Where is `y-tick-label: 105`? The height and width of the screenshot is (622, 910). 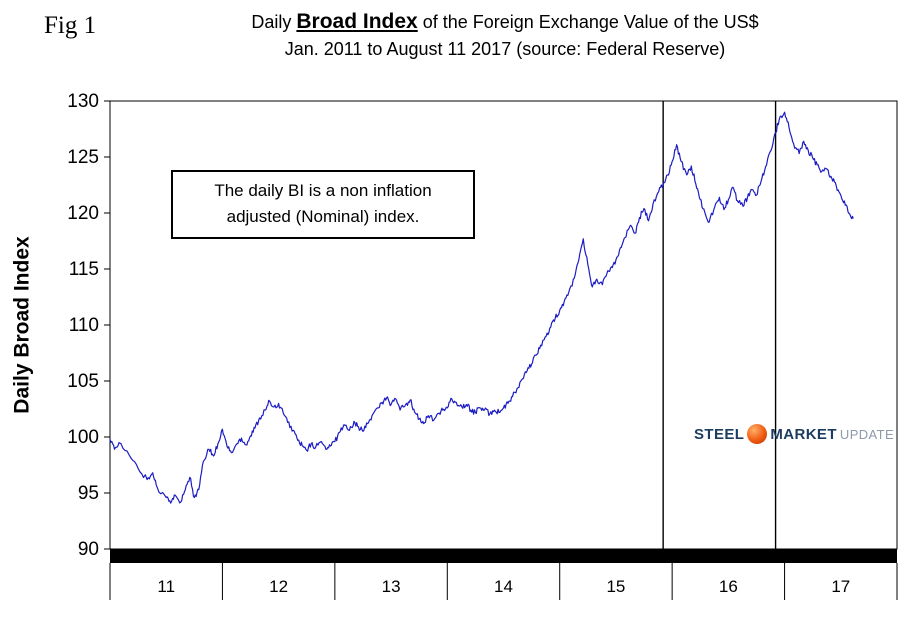
y-tick-label: 105 is located at coordinates (83, 381).